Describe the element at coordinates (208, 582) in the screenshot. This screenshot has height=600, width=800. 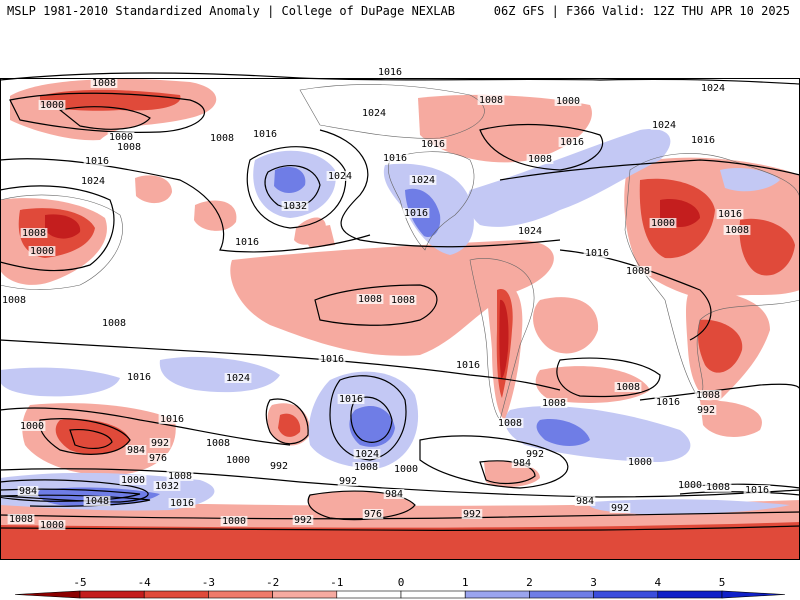
I see `colorbar-tick-label: -3` at that location.